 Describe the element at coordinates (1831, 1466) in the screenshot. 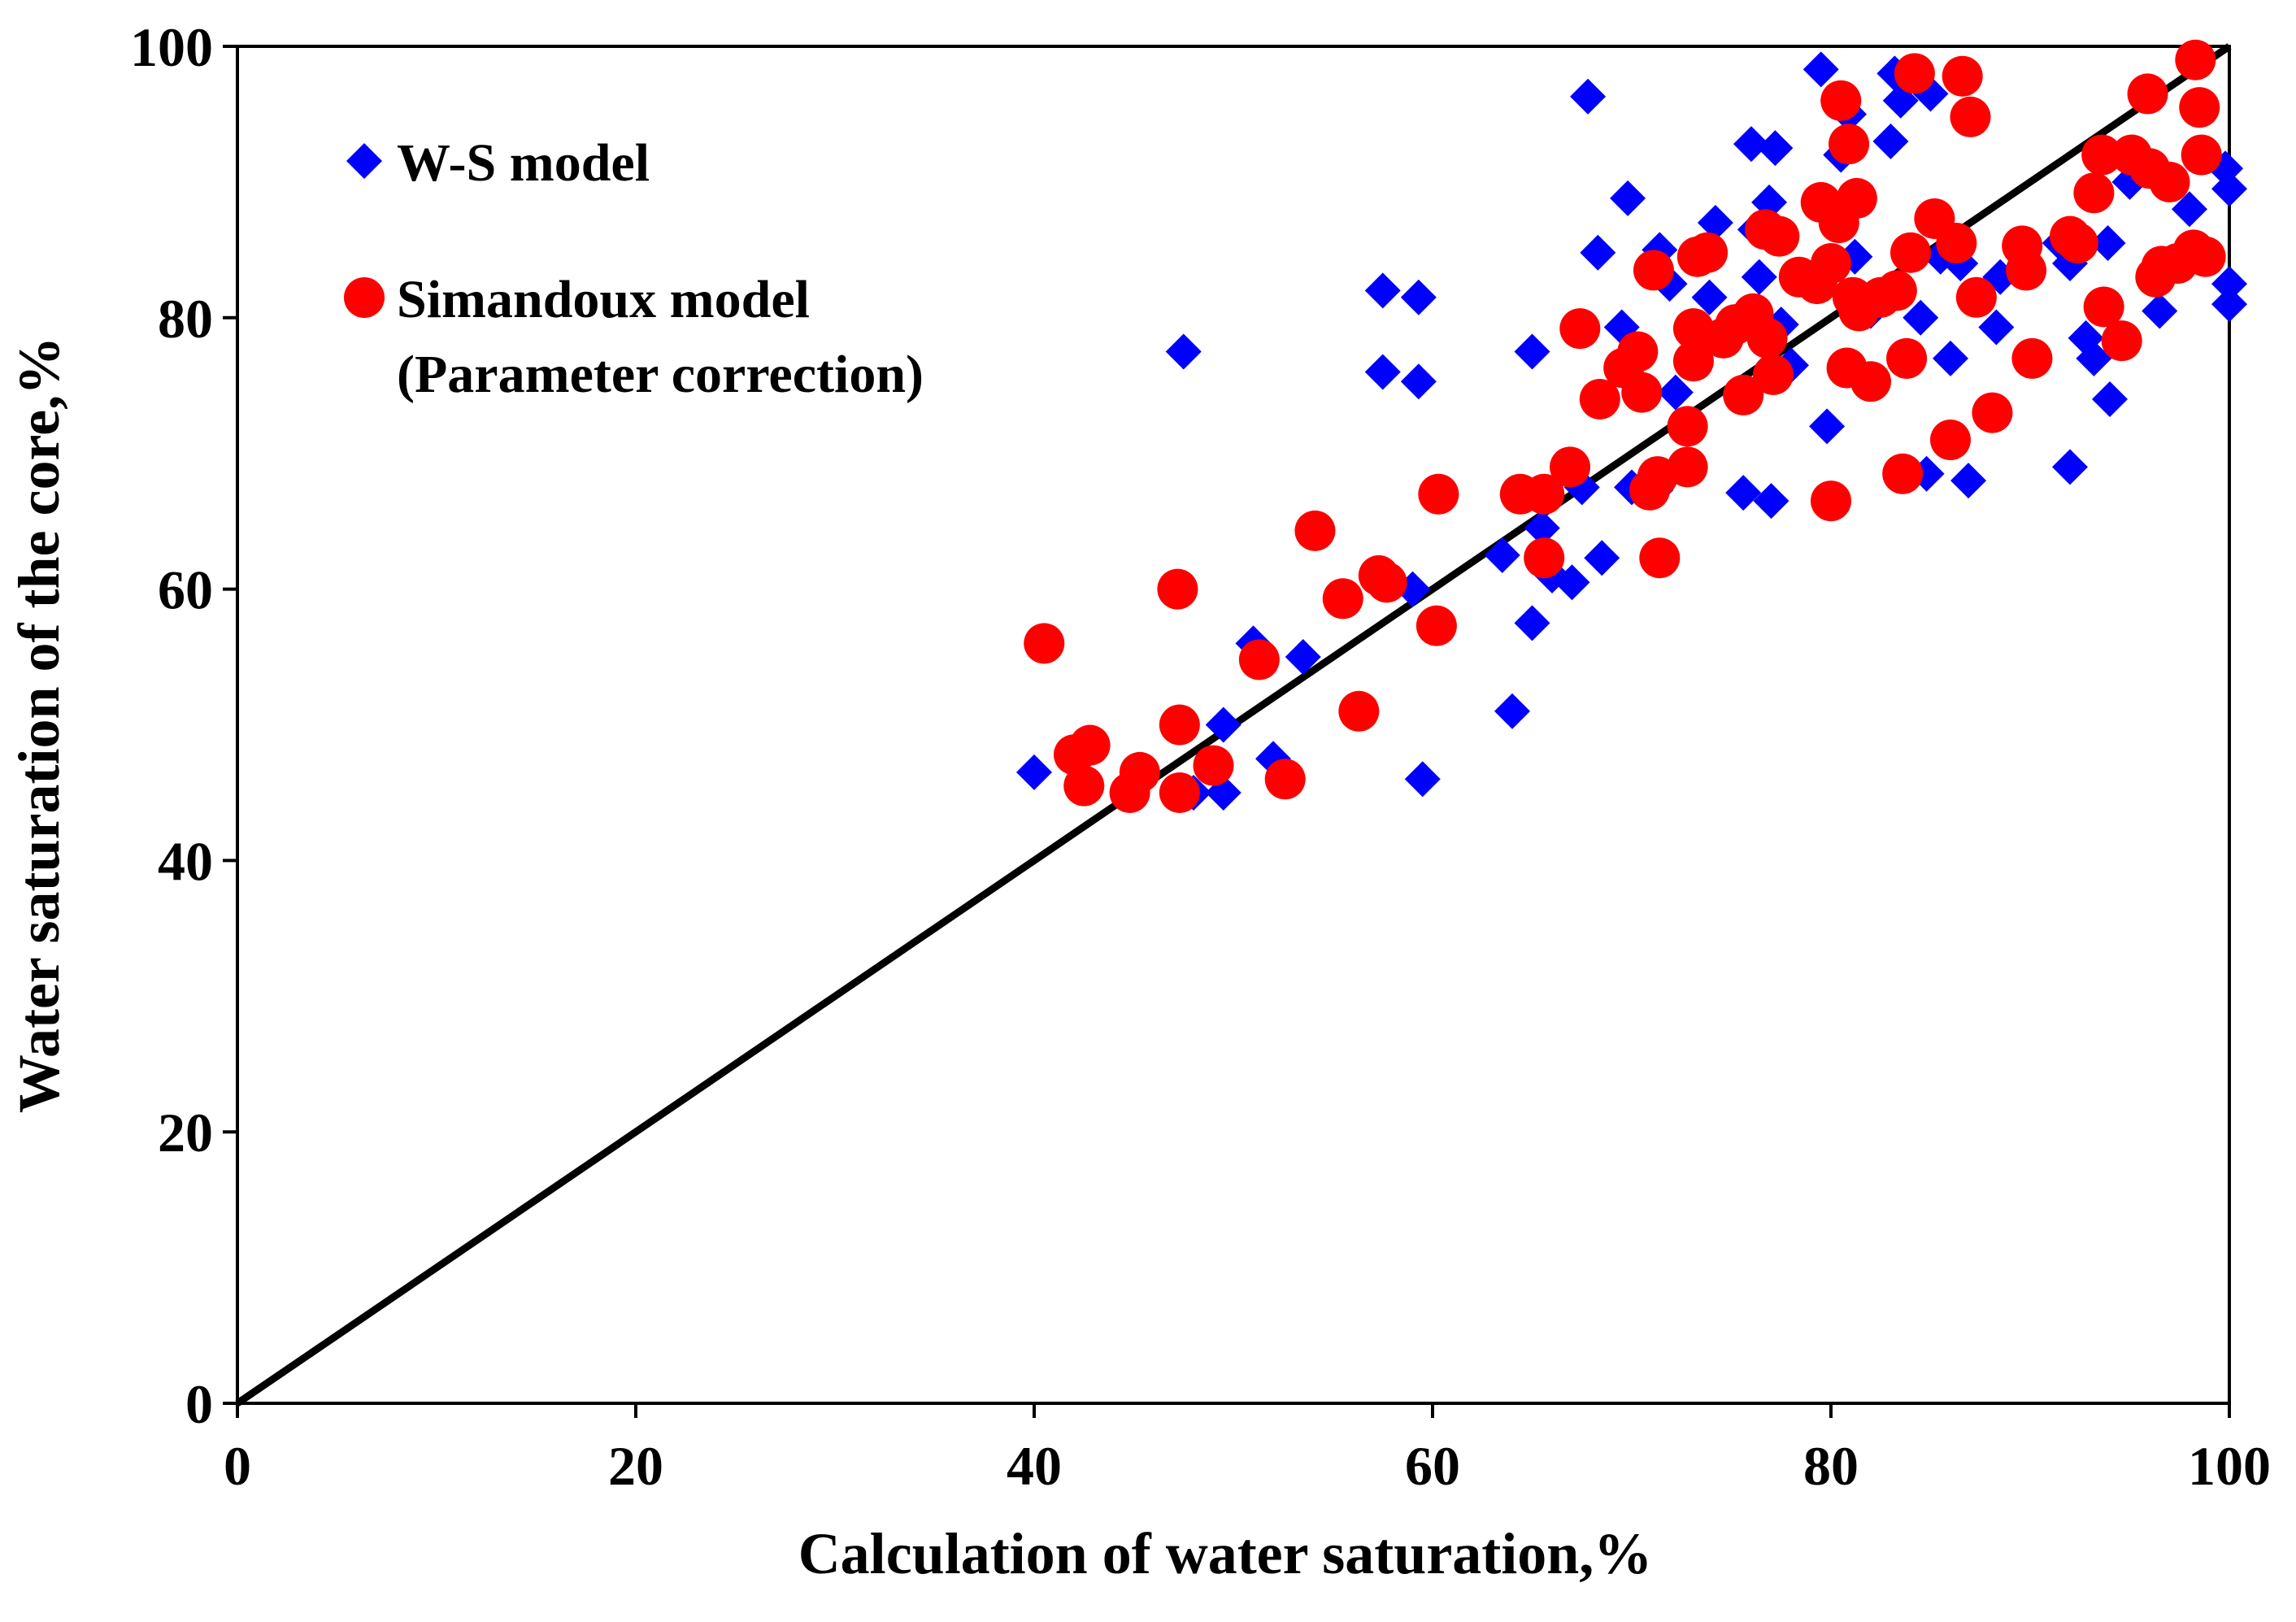

I see `x-tick-label: 80` at that location.